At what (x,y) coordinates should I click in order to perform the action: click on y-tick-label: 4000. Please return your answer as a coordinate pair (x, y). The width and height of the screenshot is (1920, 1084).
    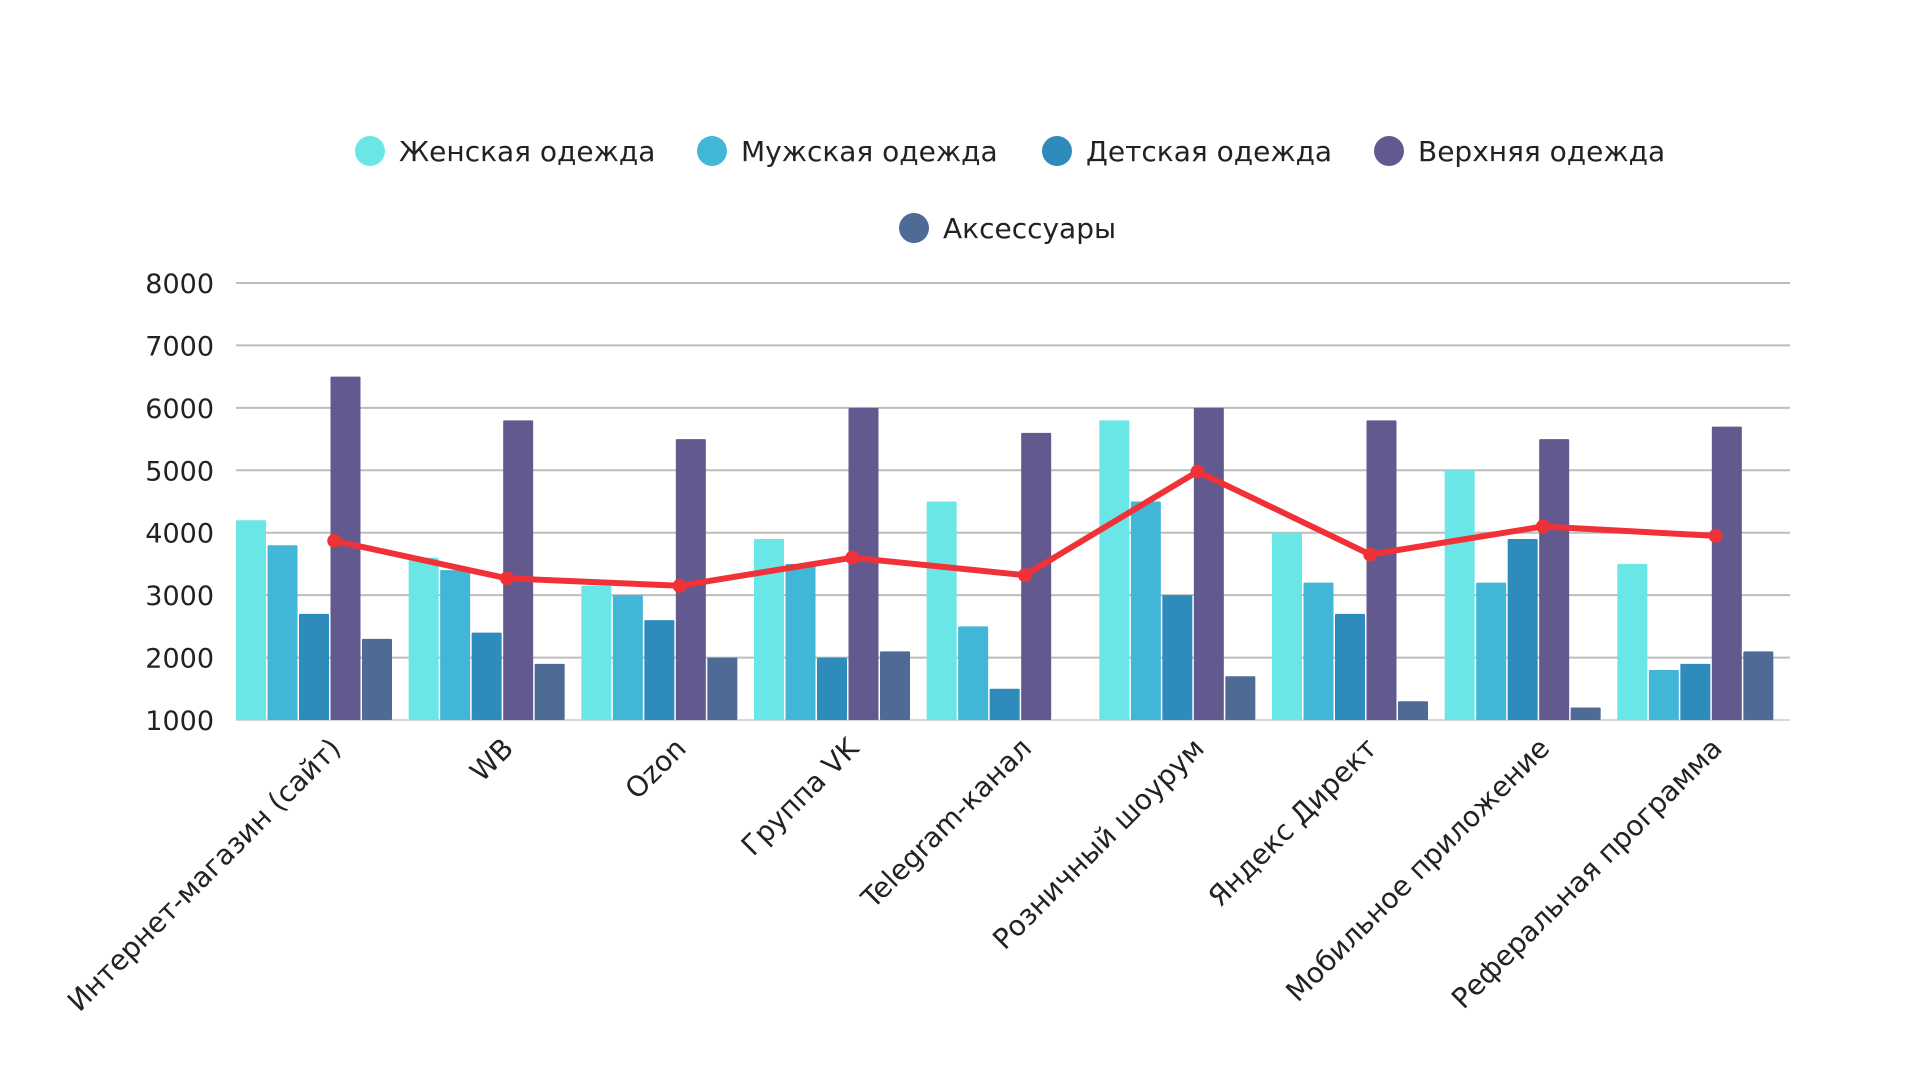
    Looking at the image, I should click on (179, 534).